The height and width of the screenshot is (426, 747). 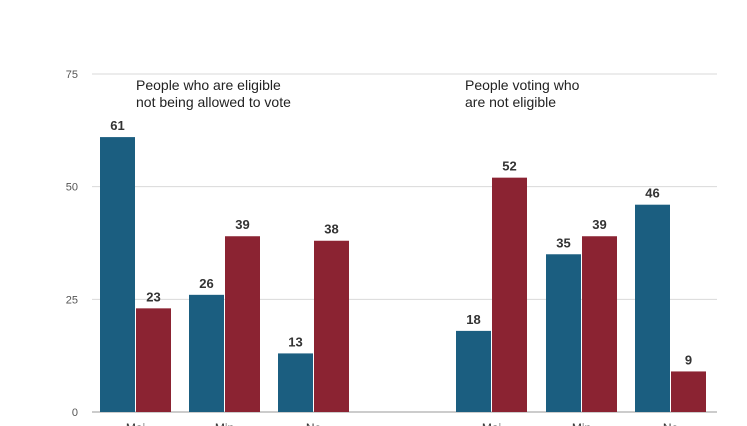 I want to click on data-label: 38, so click(x=331, y=229).